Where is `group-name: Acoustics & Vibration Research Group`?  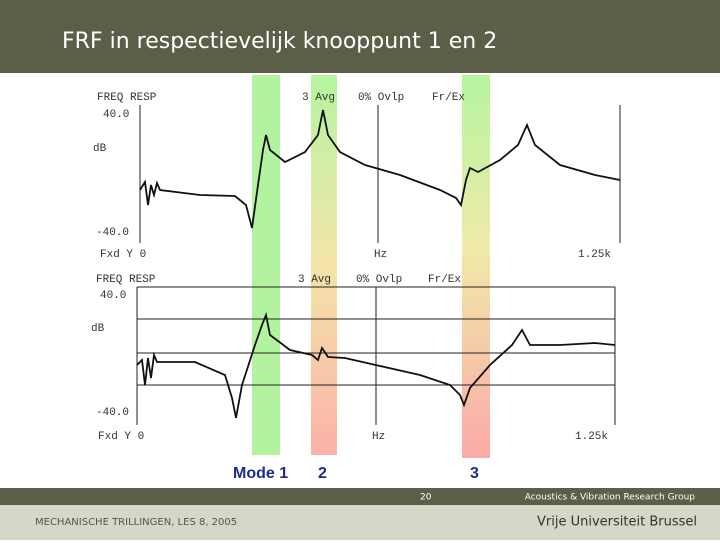 group-name: Acoustics & Vibration Research Group is located at coordinates (610, 498).